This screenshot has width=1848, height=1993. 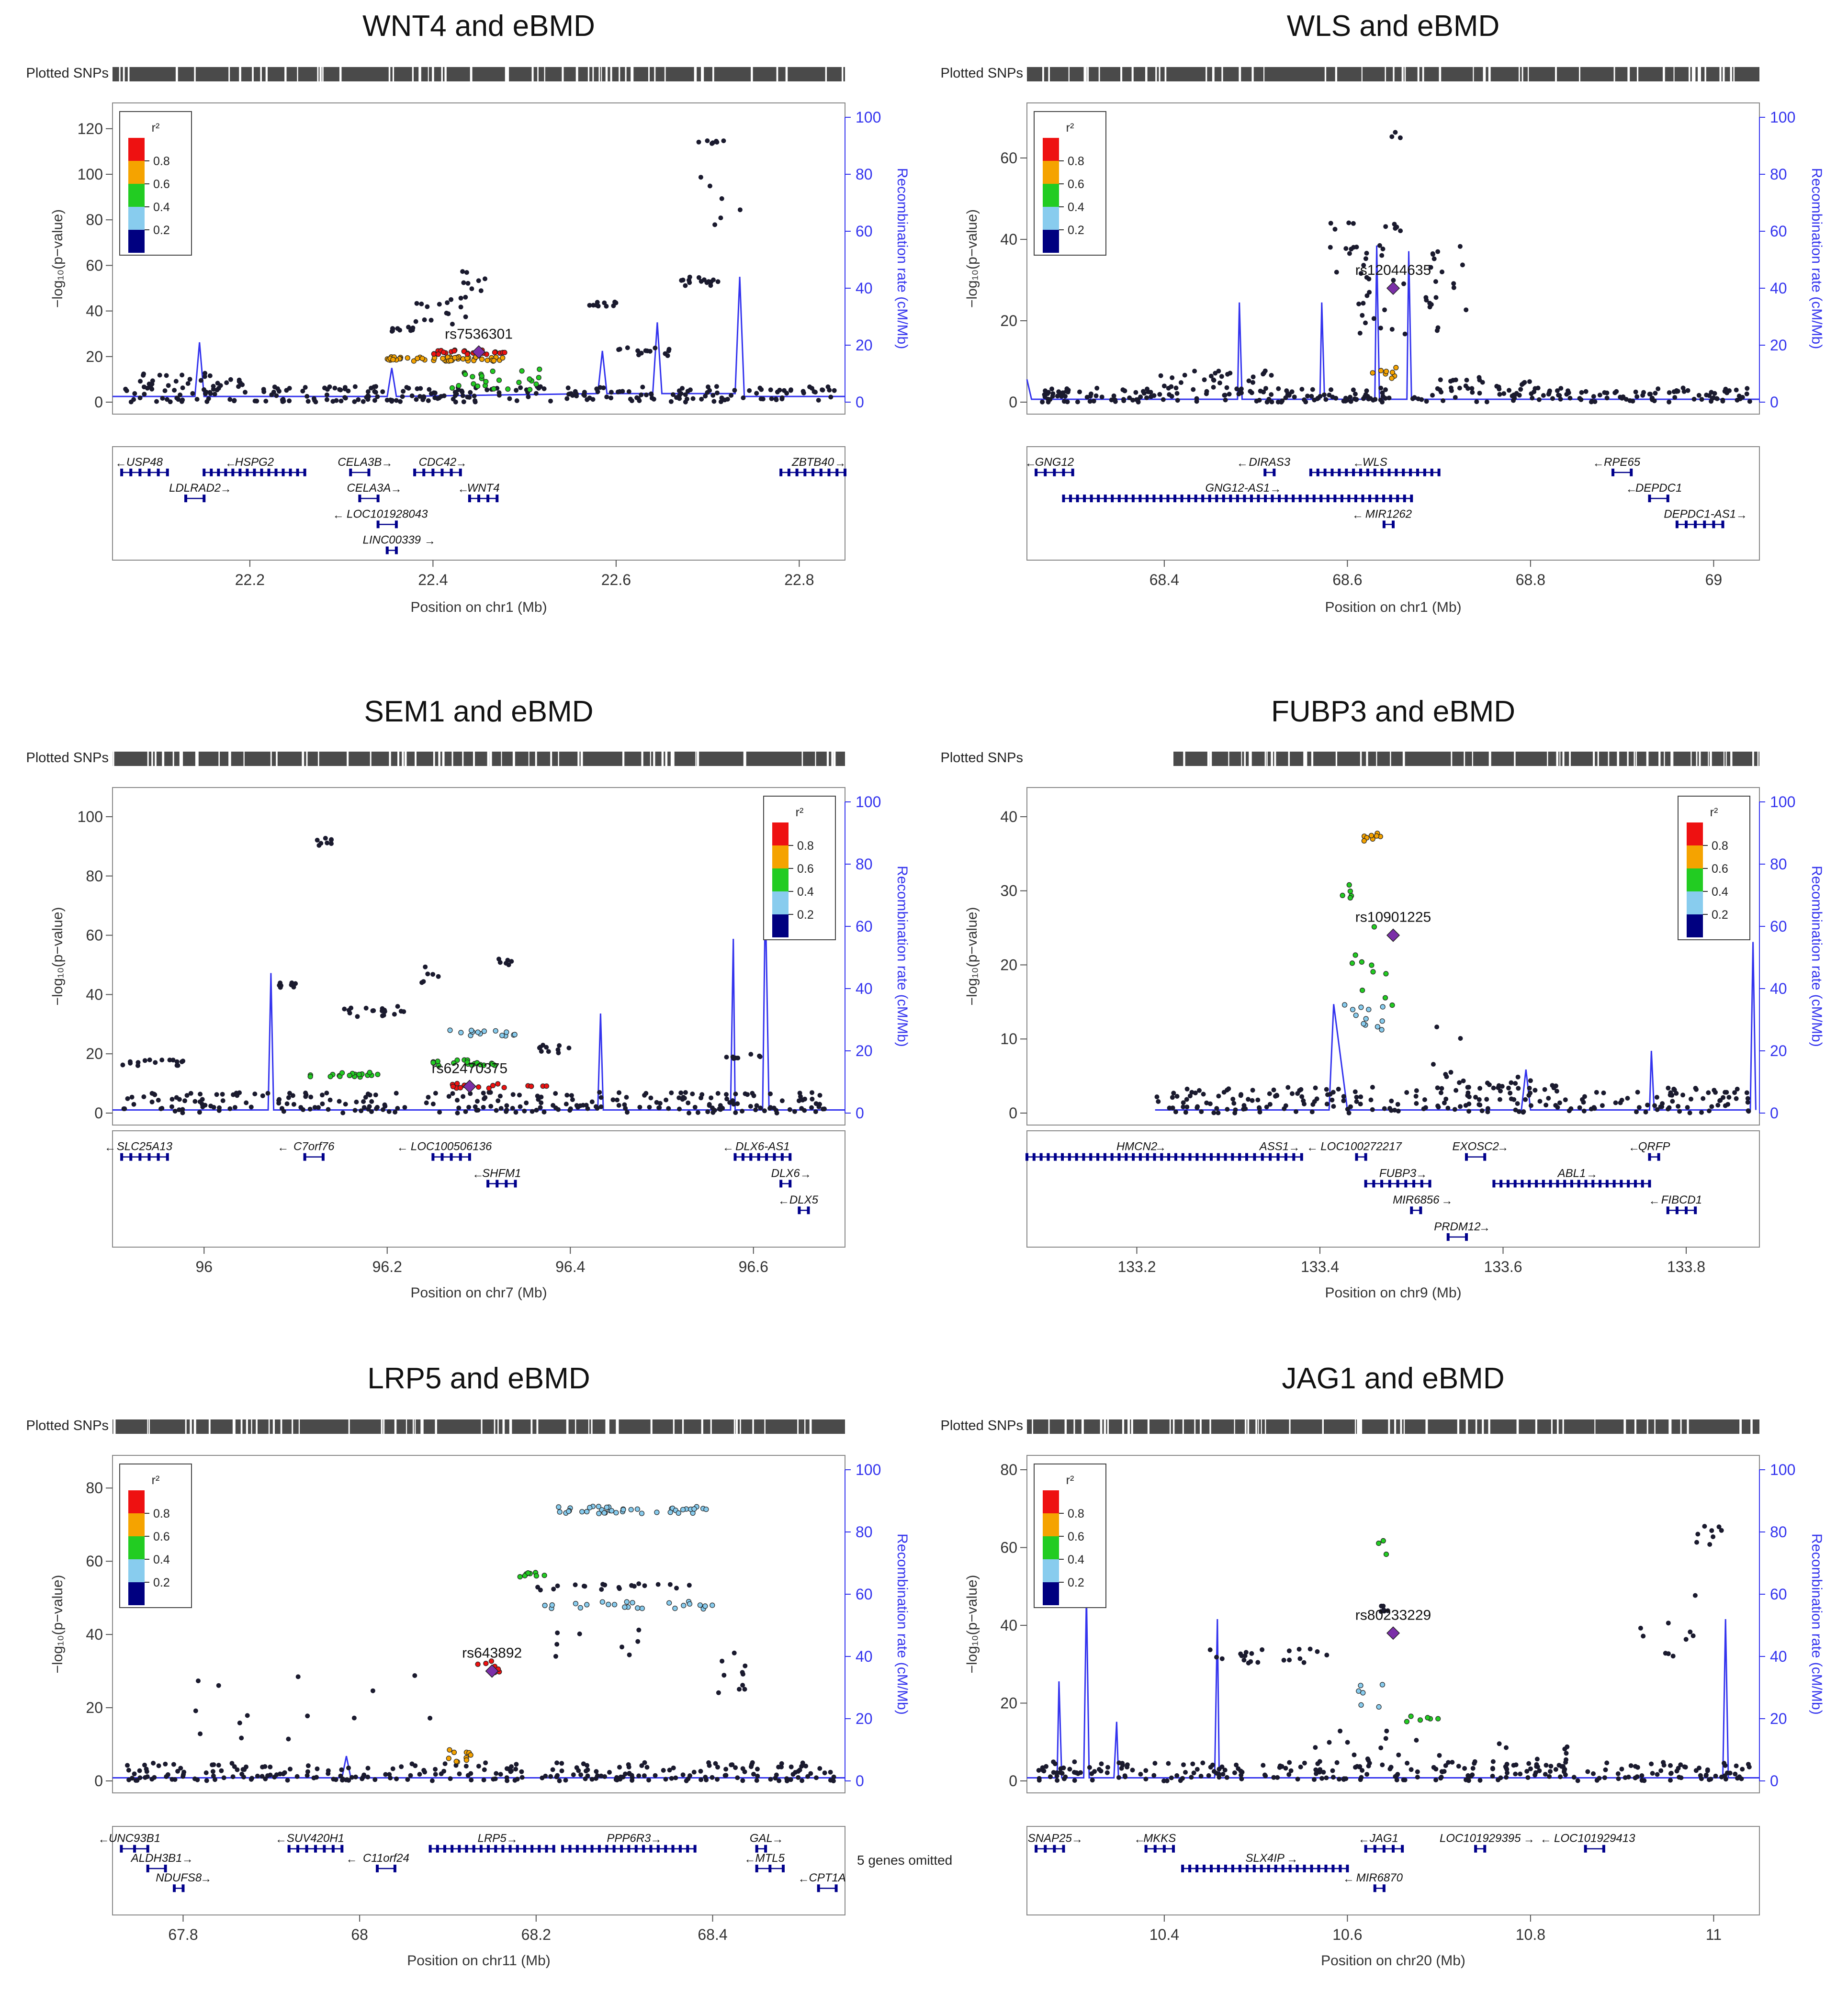 What do you see at coordinates (1700, 513) in the screenshot?
I see `gene-label: DEPDC1-AS1` at bounding box center [1700, 513].